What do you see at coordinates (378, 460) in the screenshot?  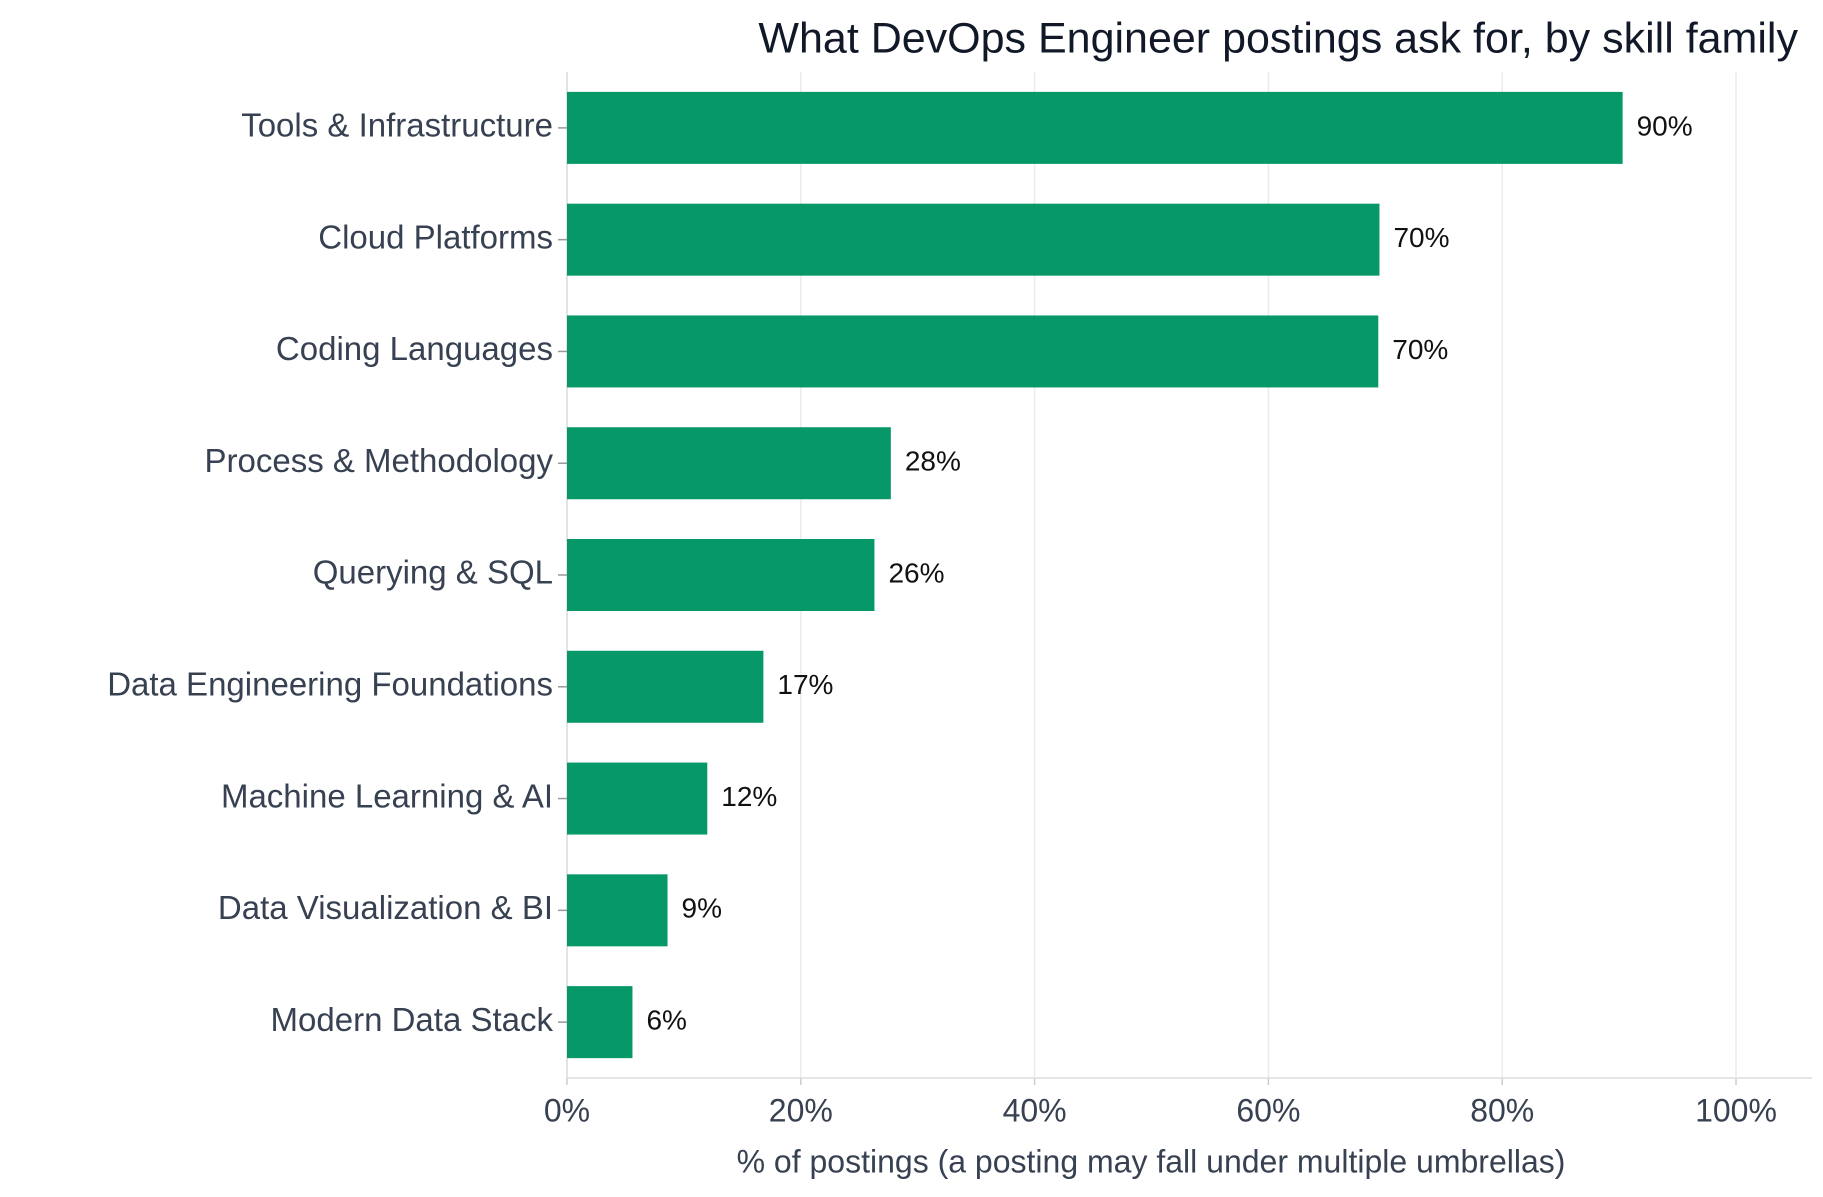 I see `y-tick-label: Process & Methodology` at bounding box center [378, 460].